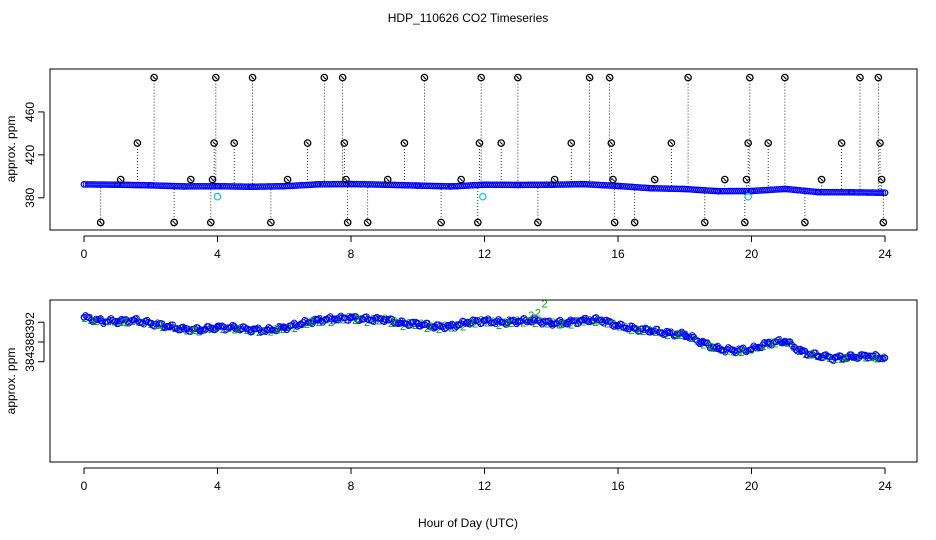 The height and width of the screenshot is (540, 936). I want to click on chart-title: HDP_110626 CO2 Timeseries, so click(468, 18).